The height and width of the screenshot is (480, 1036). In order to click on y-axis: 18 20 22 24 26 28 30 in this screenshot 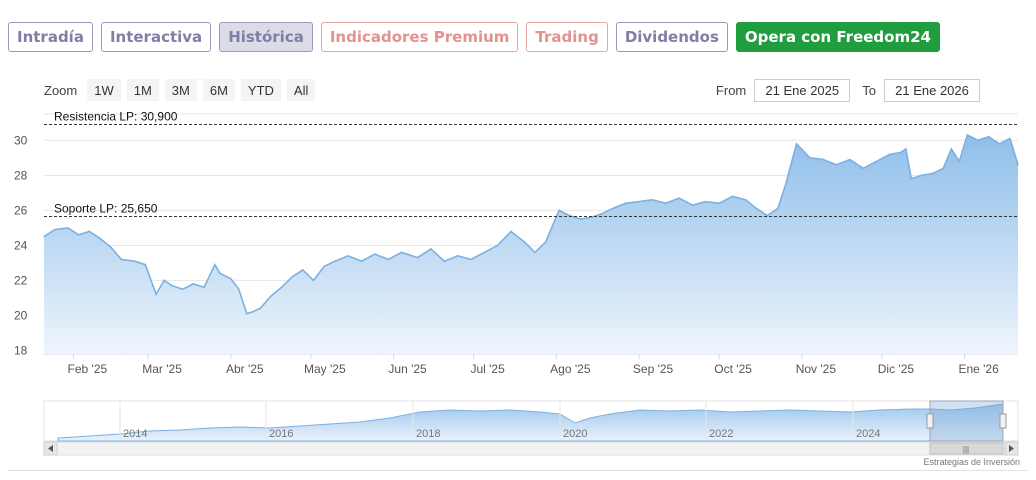, I will do `click(21, 245)`.